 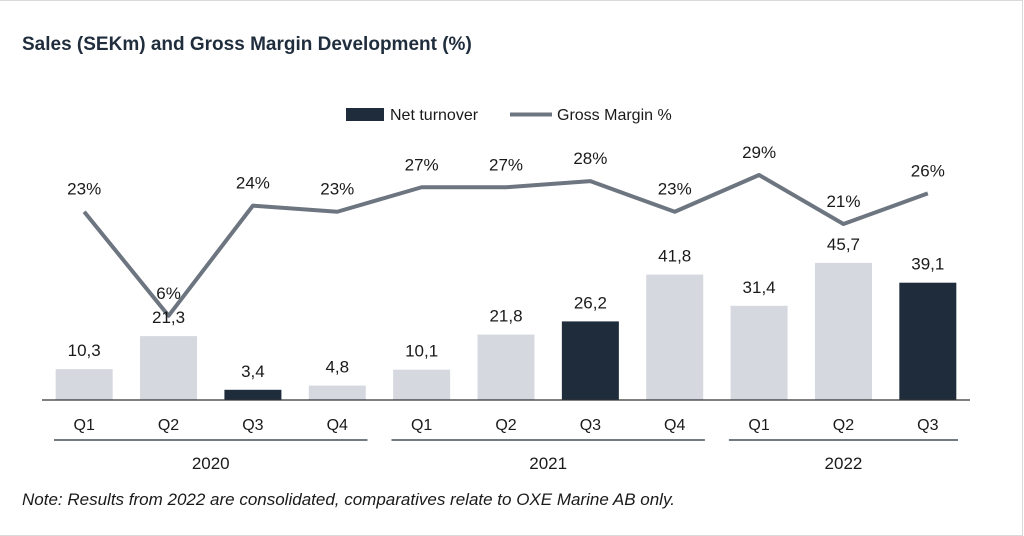 What do you see at coordinates (844, 463) in the screenshot?
I see `year-group-label-2: 2022` at bounding box center [844, 463].